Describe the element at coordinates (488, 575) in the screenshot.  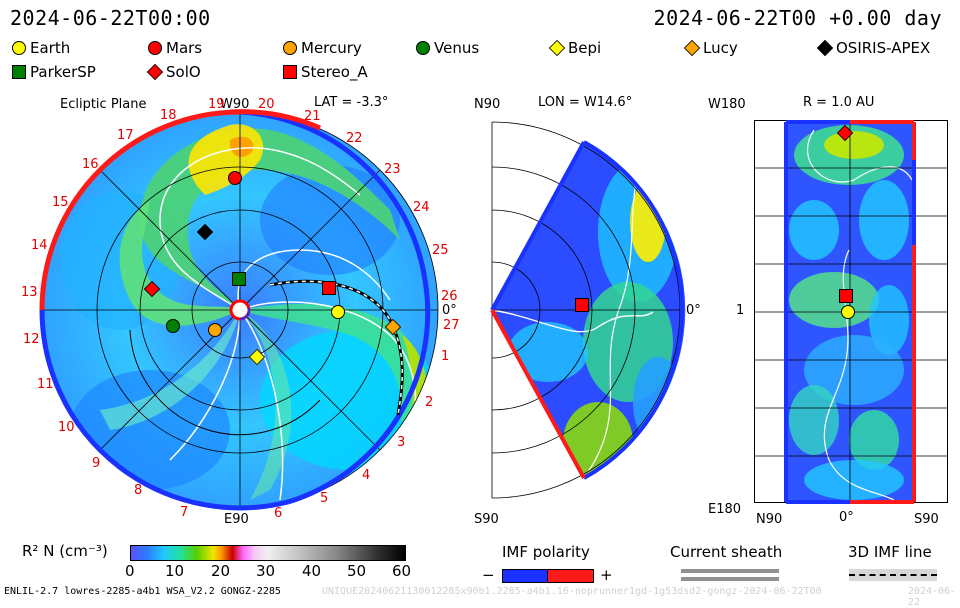
I see `imf-polarity-minus: −` at that location.